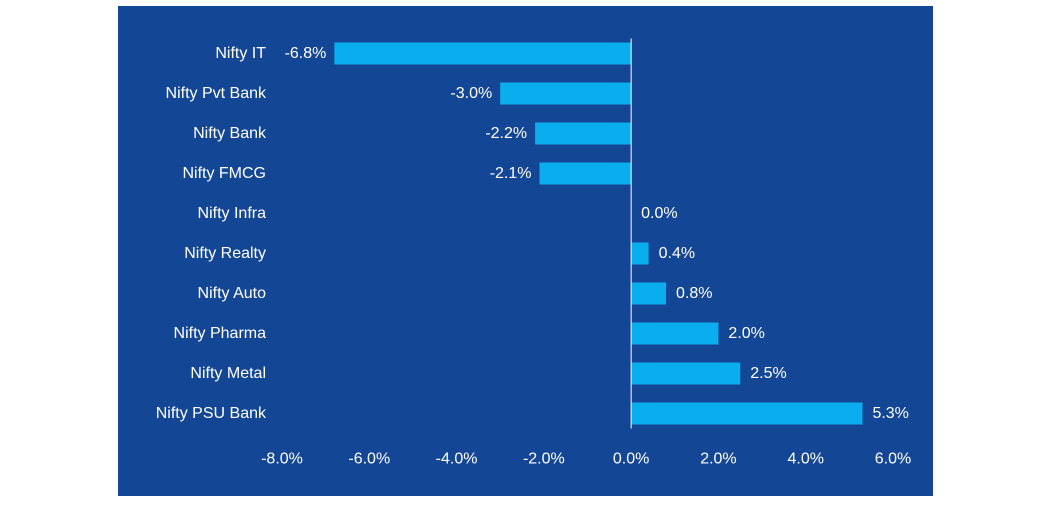  I want to click on data-label: 2.5%, so click(768, 373).